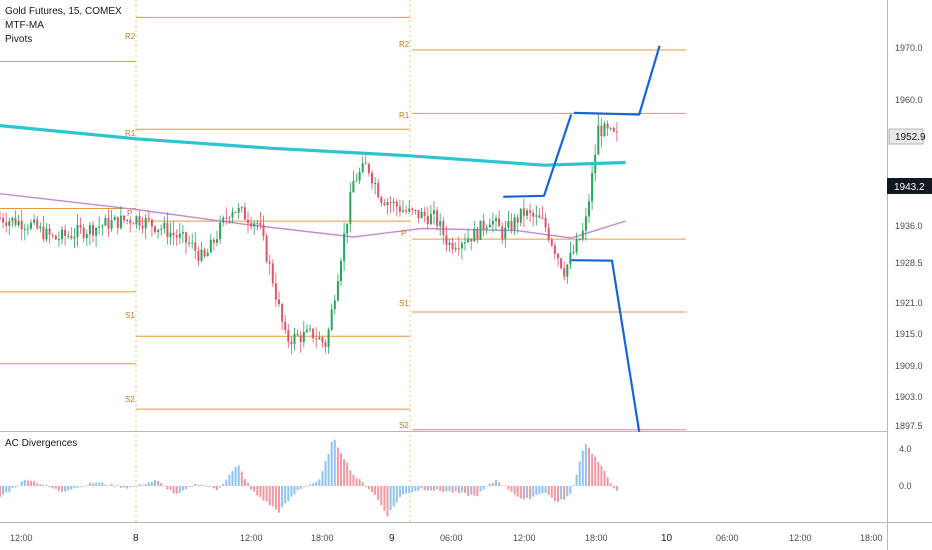 This screenshot has height=550, width=932. What do you see at coordinates (41, 443) in the screenshot?
I see `oscillator-title: AC Divergences` at bounding box center [41, 443].